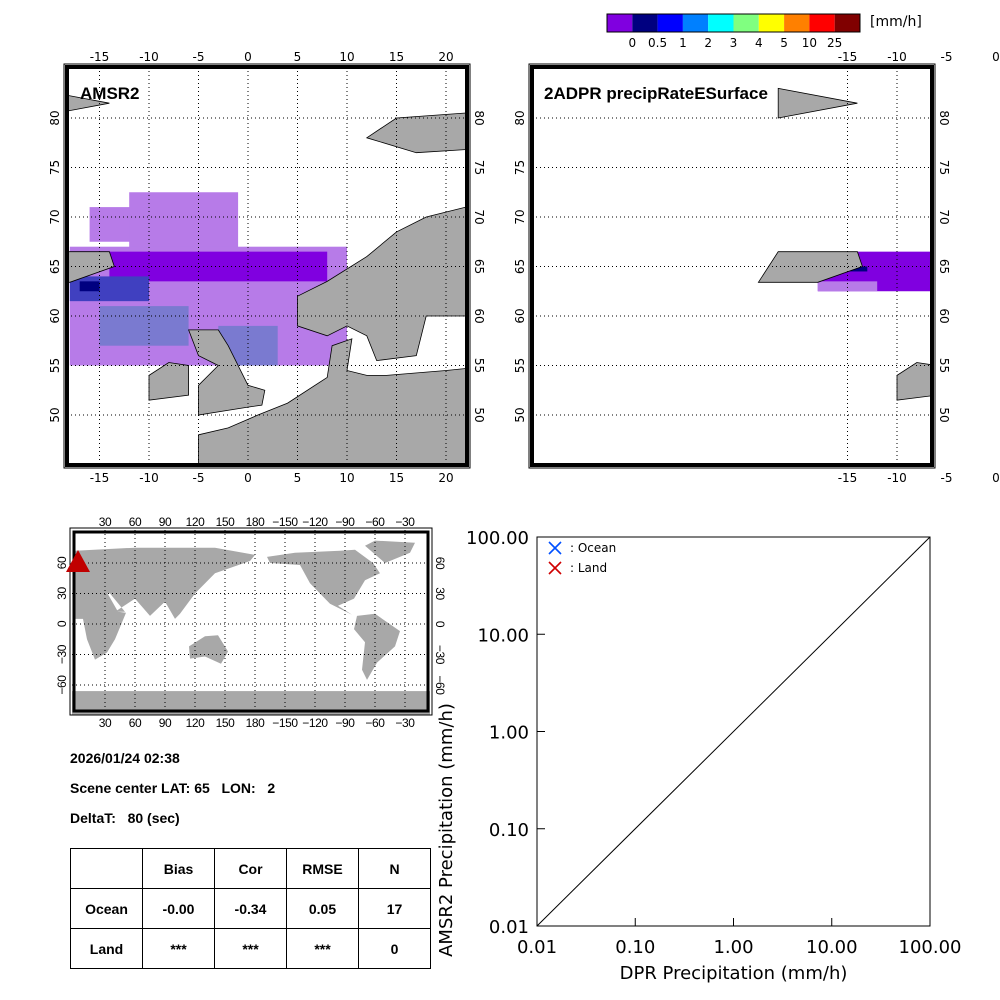 This screenshot has width=1000, height=1000. Describe the element at coordinates (323, 582) in the screenshot. I see `north-america-land` at that location.